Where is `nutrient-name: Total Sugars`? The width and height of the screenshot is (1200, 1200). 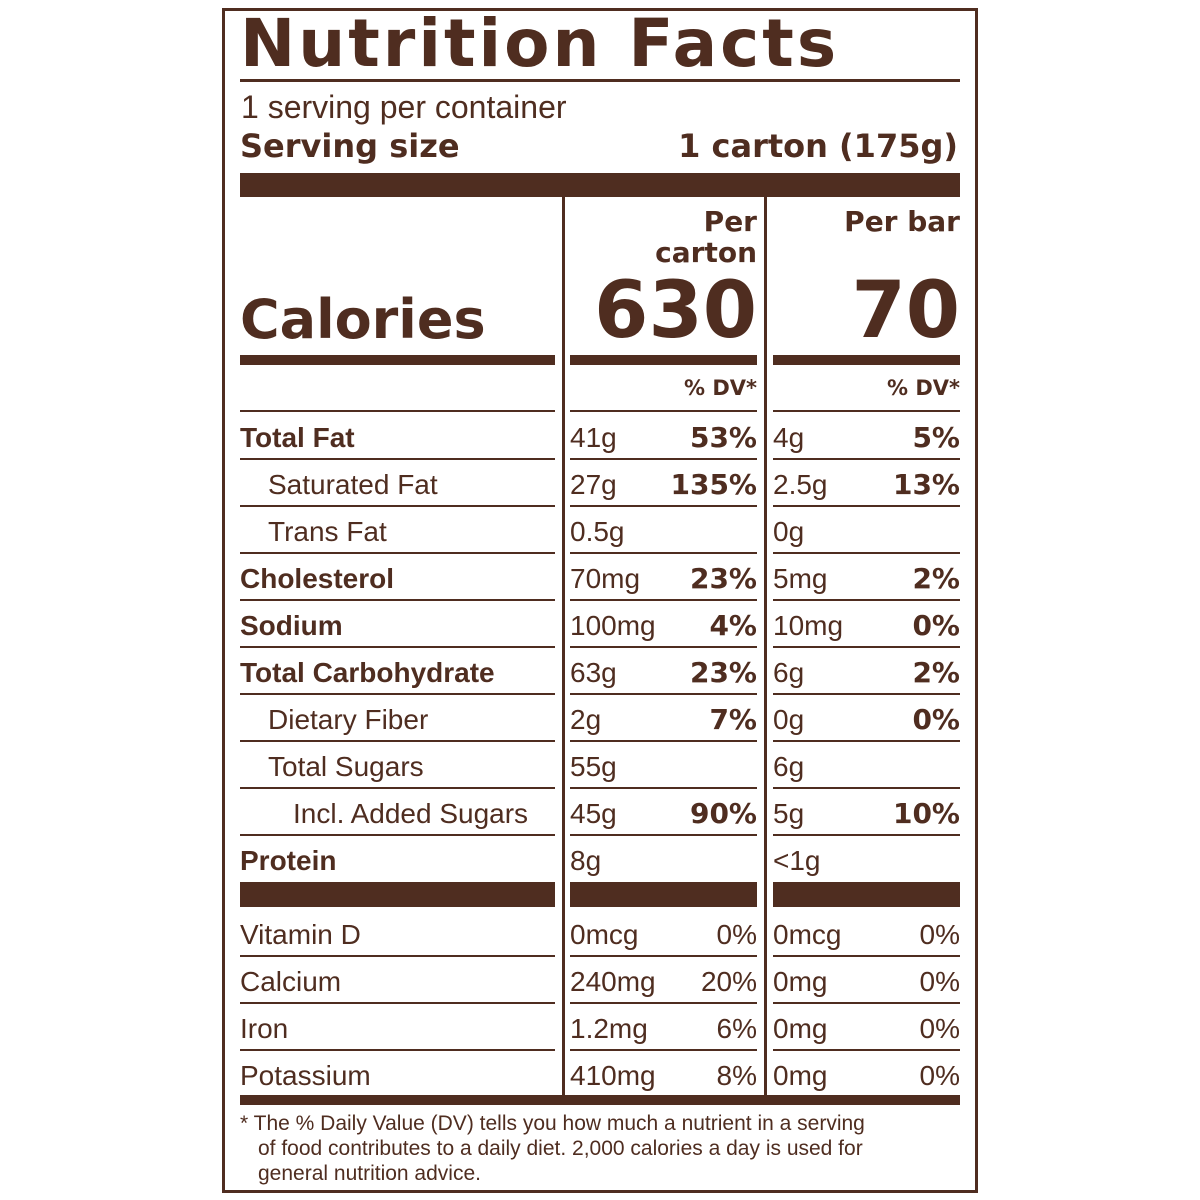 nutrient-name: Total Sugars is located at coordinates (346, 767).